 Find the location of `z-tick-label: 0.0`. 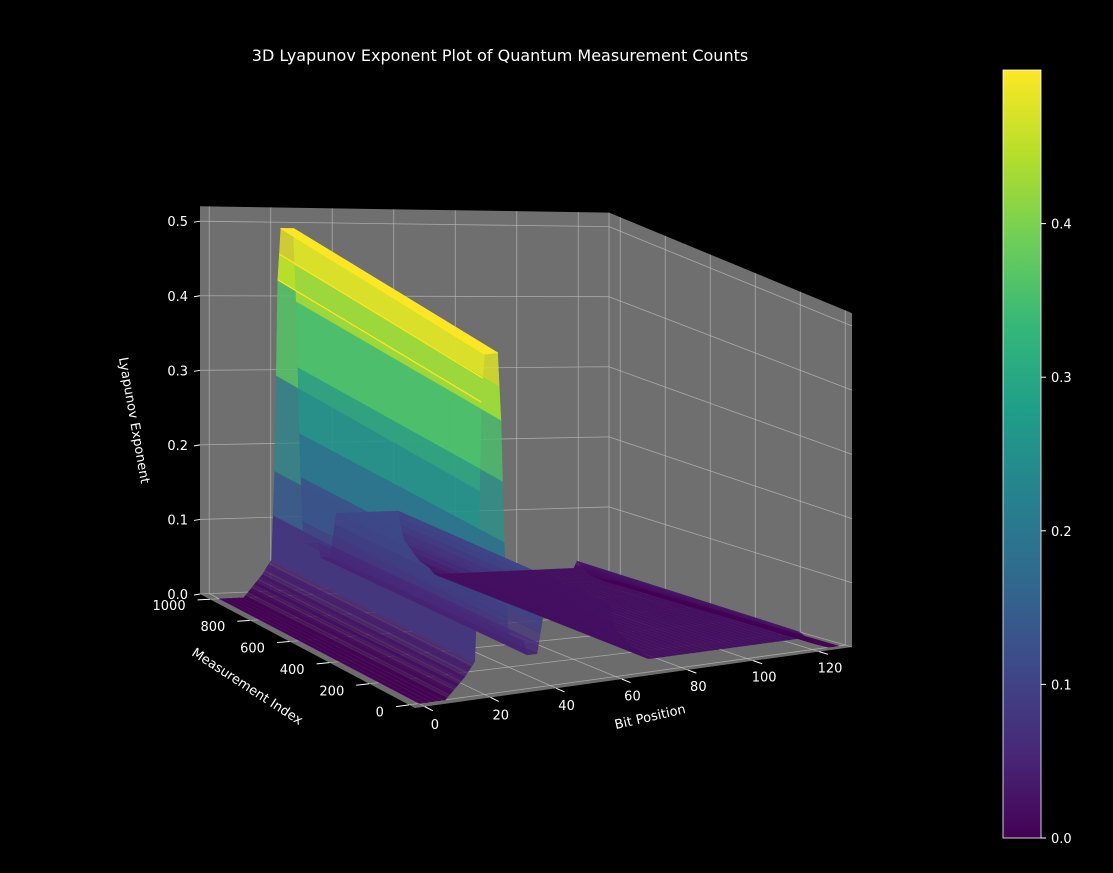

z-tick-label: 0.0 is located at coordinates (177, 595).